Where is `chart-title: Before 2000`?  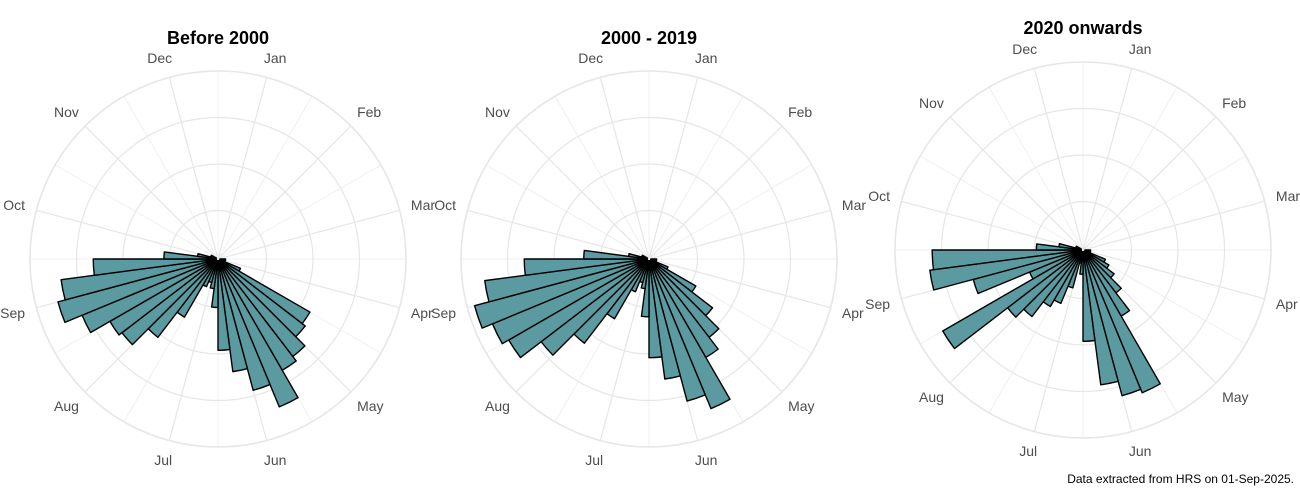
chart-title: Before 2000 is located at coordinates (218, 38).